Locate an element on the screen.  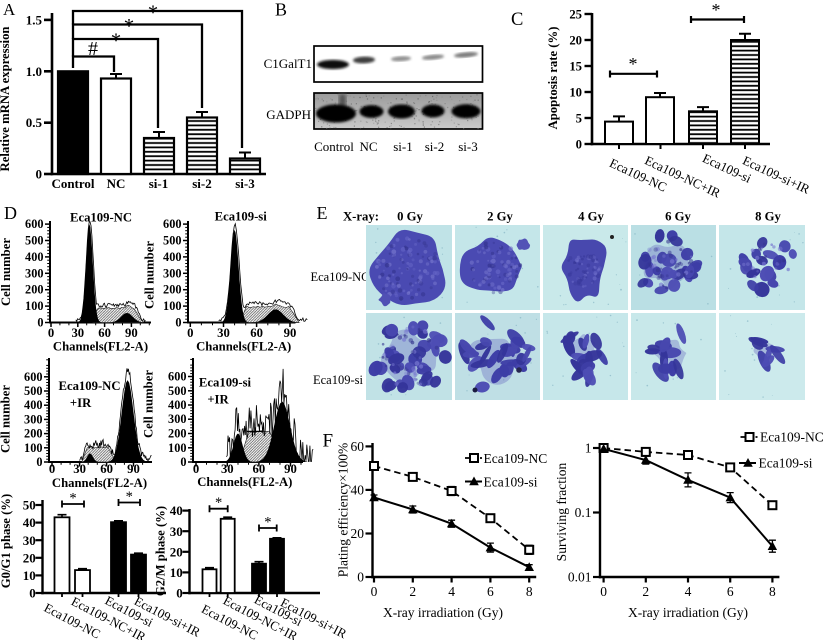
svg-text: si-1 is located at coordinates (403, 146).